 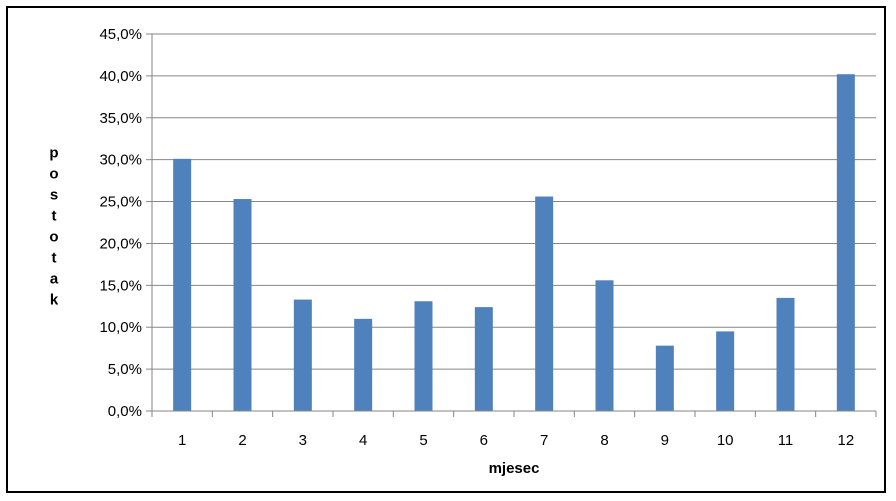 What do you see at coordinates (125, 369) in the screenshot?
I see `y-tick-label: 5,0%` at bounding box center [125, 369].